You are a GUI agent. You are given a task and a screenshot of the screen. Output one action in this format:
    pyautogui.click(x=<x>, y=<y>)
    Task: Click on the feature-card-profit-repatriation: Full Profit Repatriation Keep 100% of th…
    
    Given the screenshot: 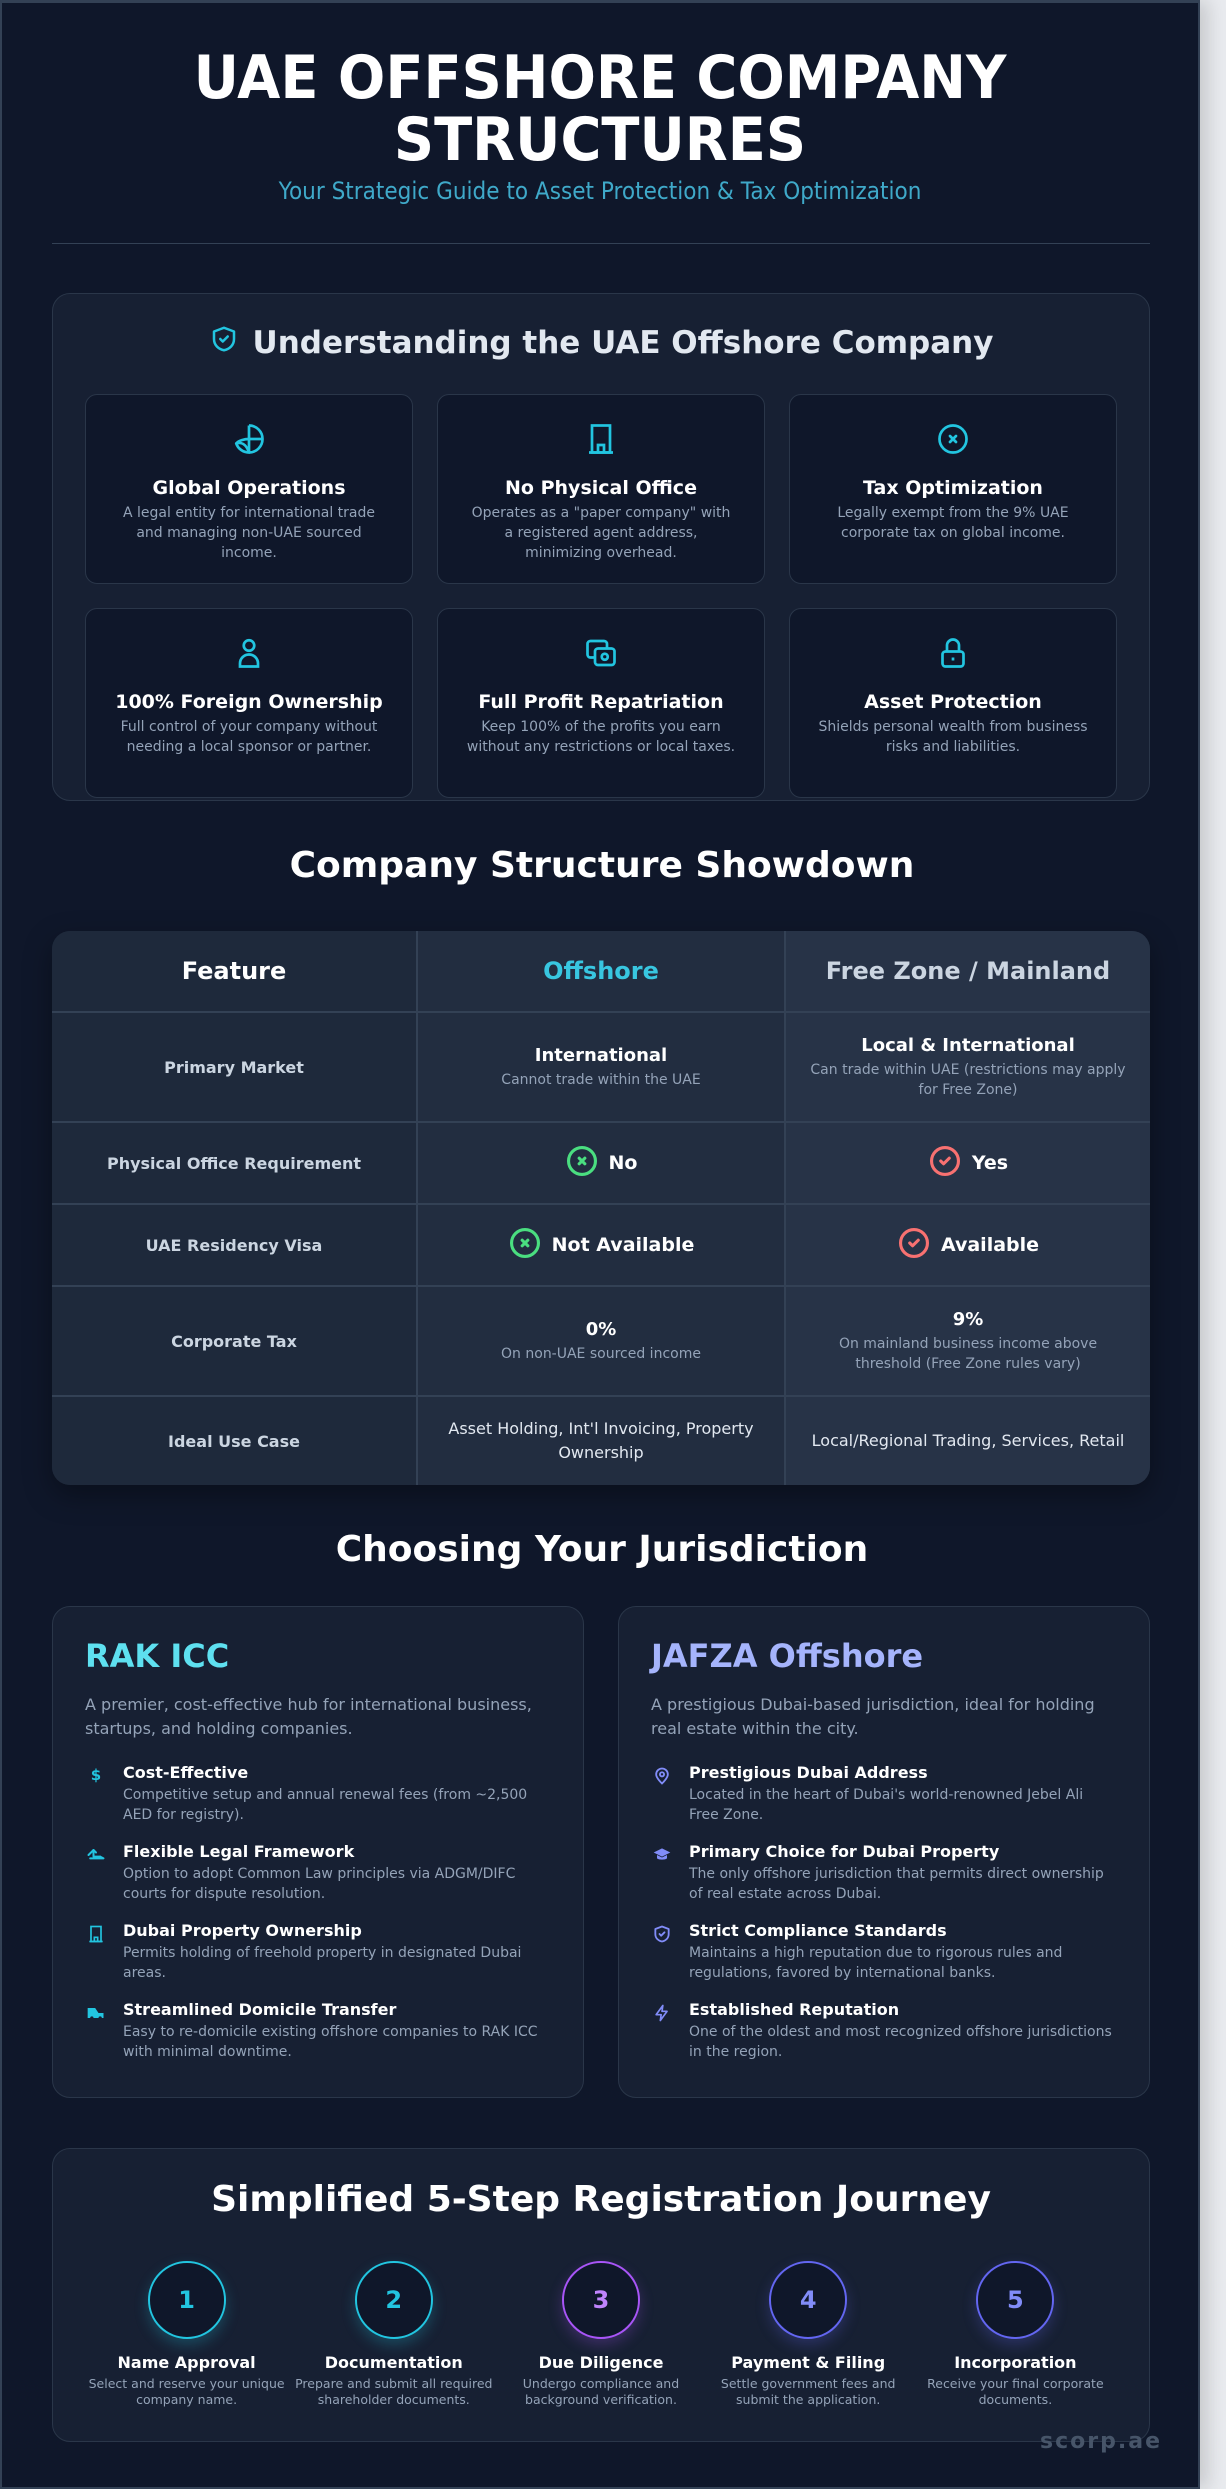 What is the action you would take?
    pyautogui.click(x=601, y=703)
    